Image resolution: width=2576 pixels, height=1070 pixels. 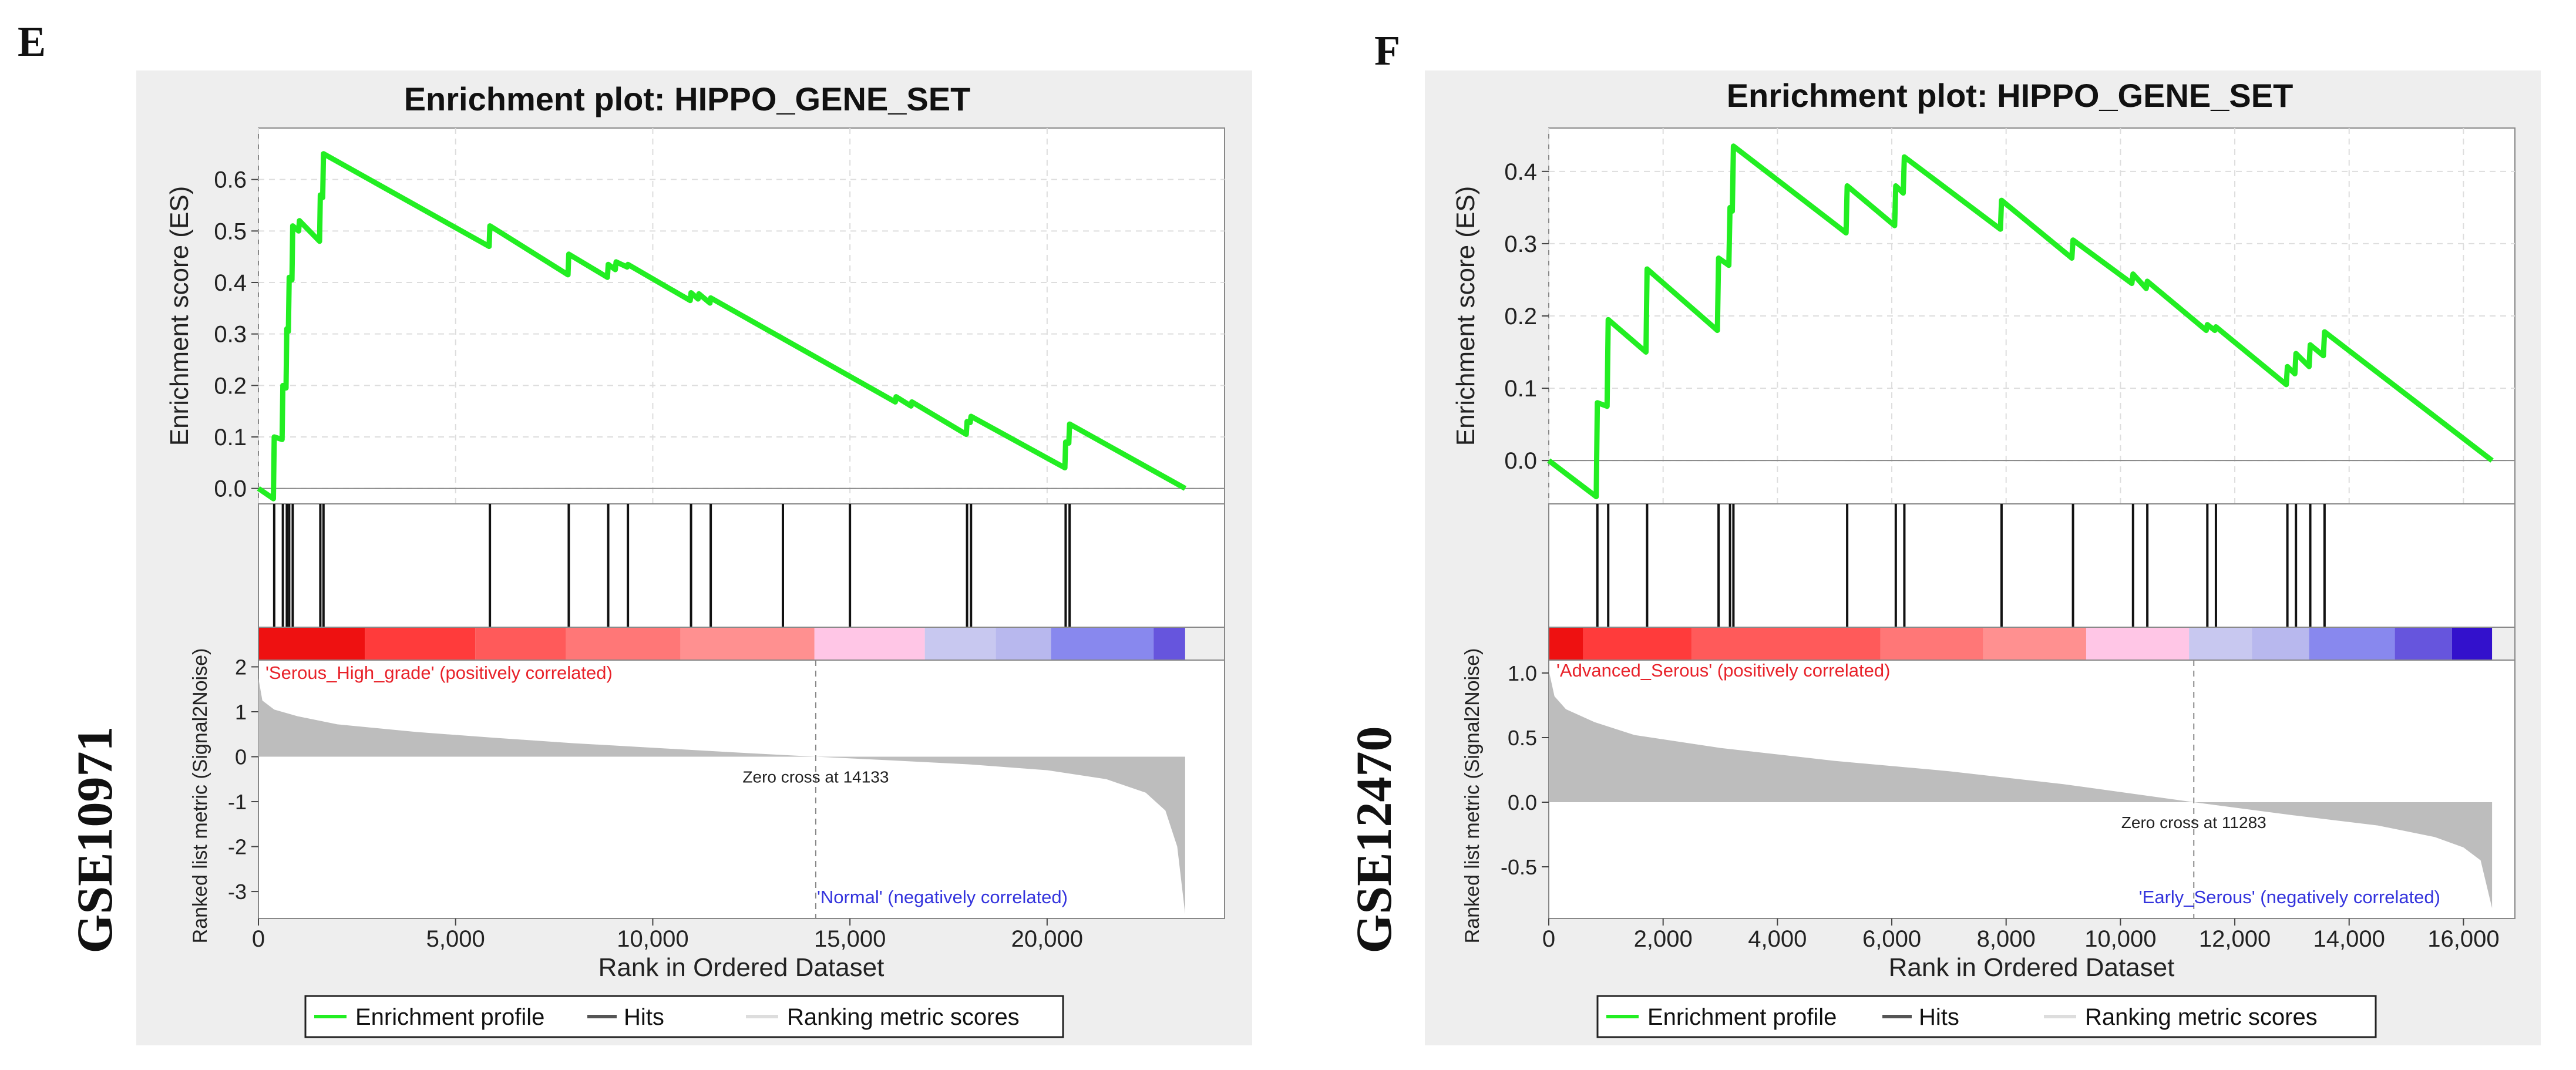 What do you see at coordinates (687, 98) in the screenshot?
I see `panel-e-title: Enrichment plot: HIPPO_GENE_SET` at bounding box center [687, 98].